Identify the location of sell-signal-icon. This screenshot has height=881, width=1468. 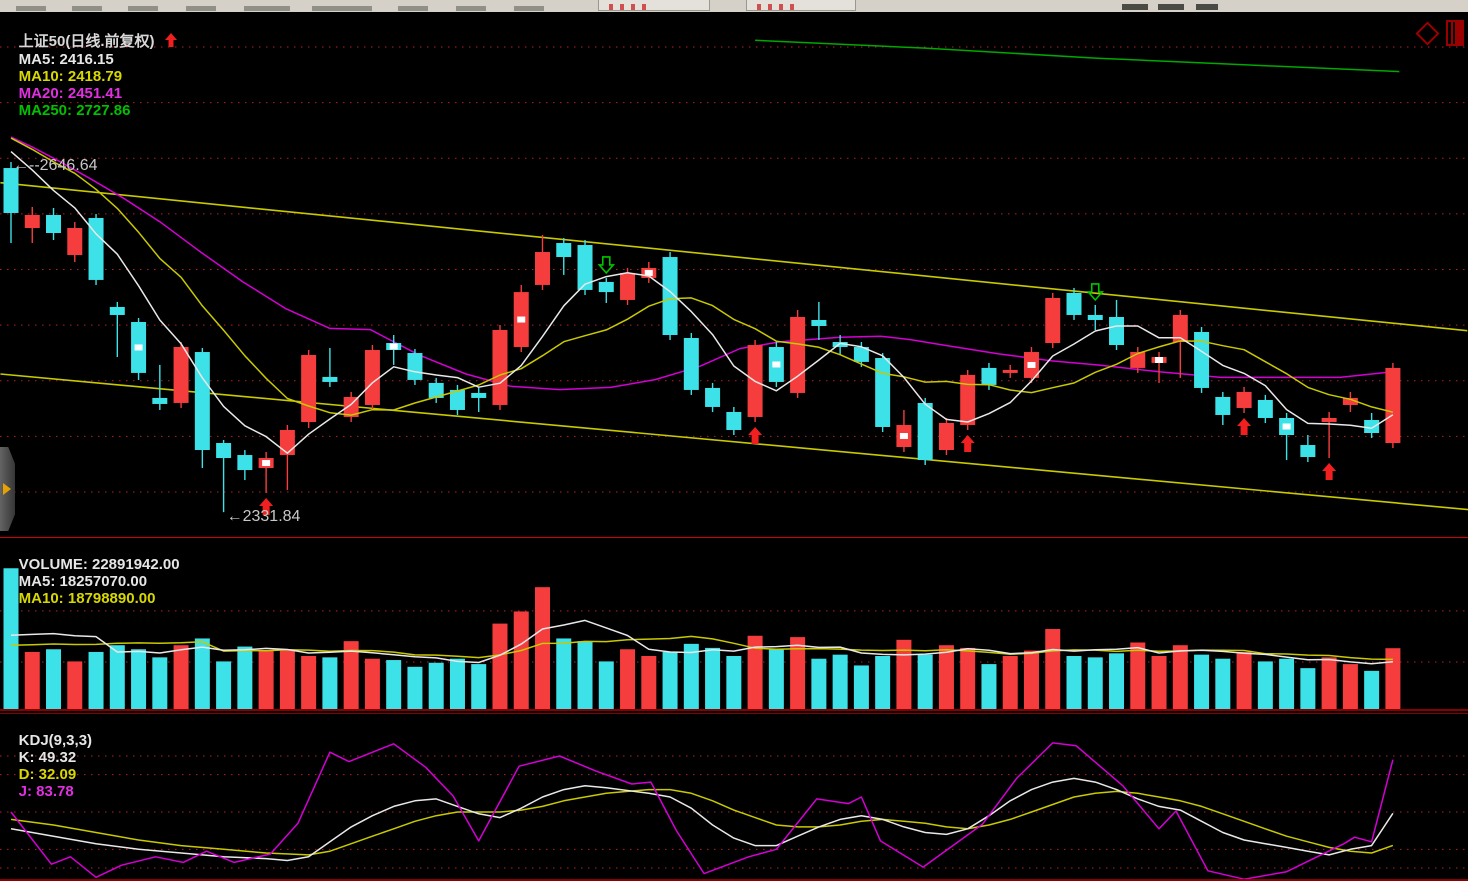
(1095, 292).